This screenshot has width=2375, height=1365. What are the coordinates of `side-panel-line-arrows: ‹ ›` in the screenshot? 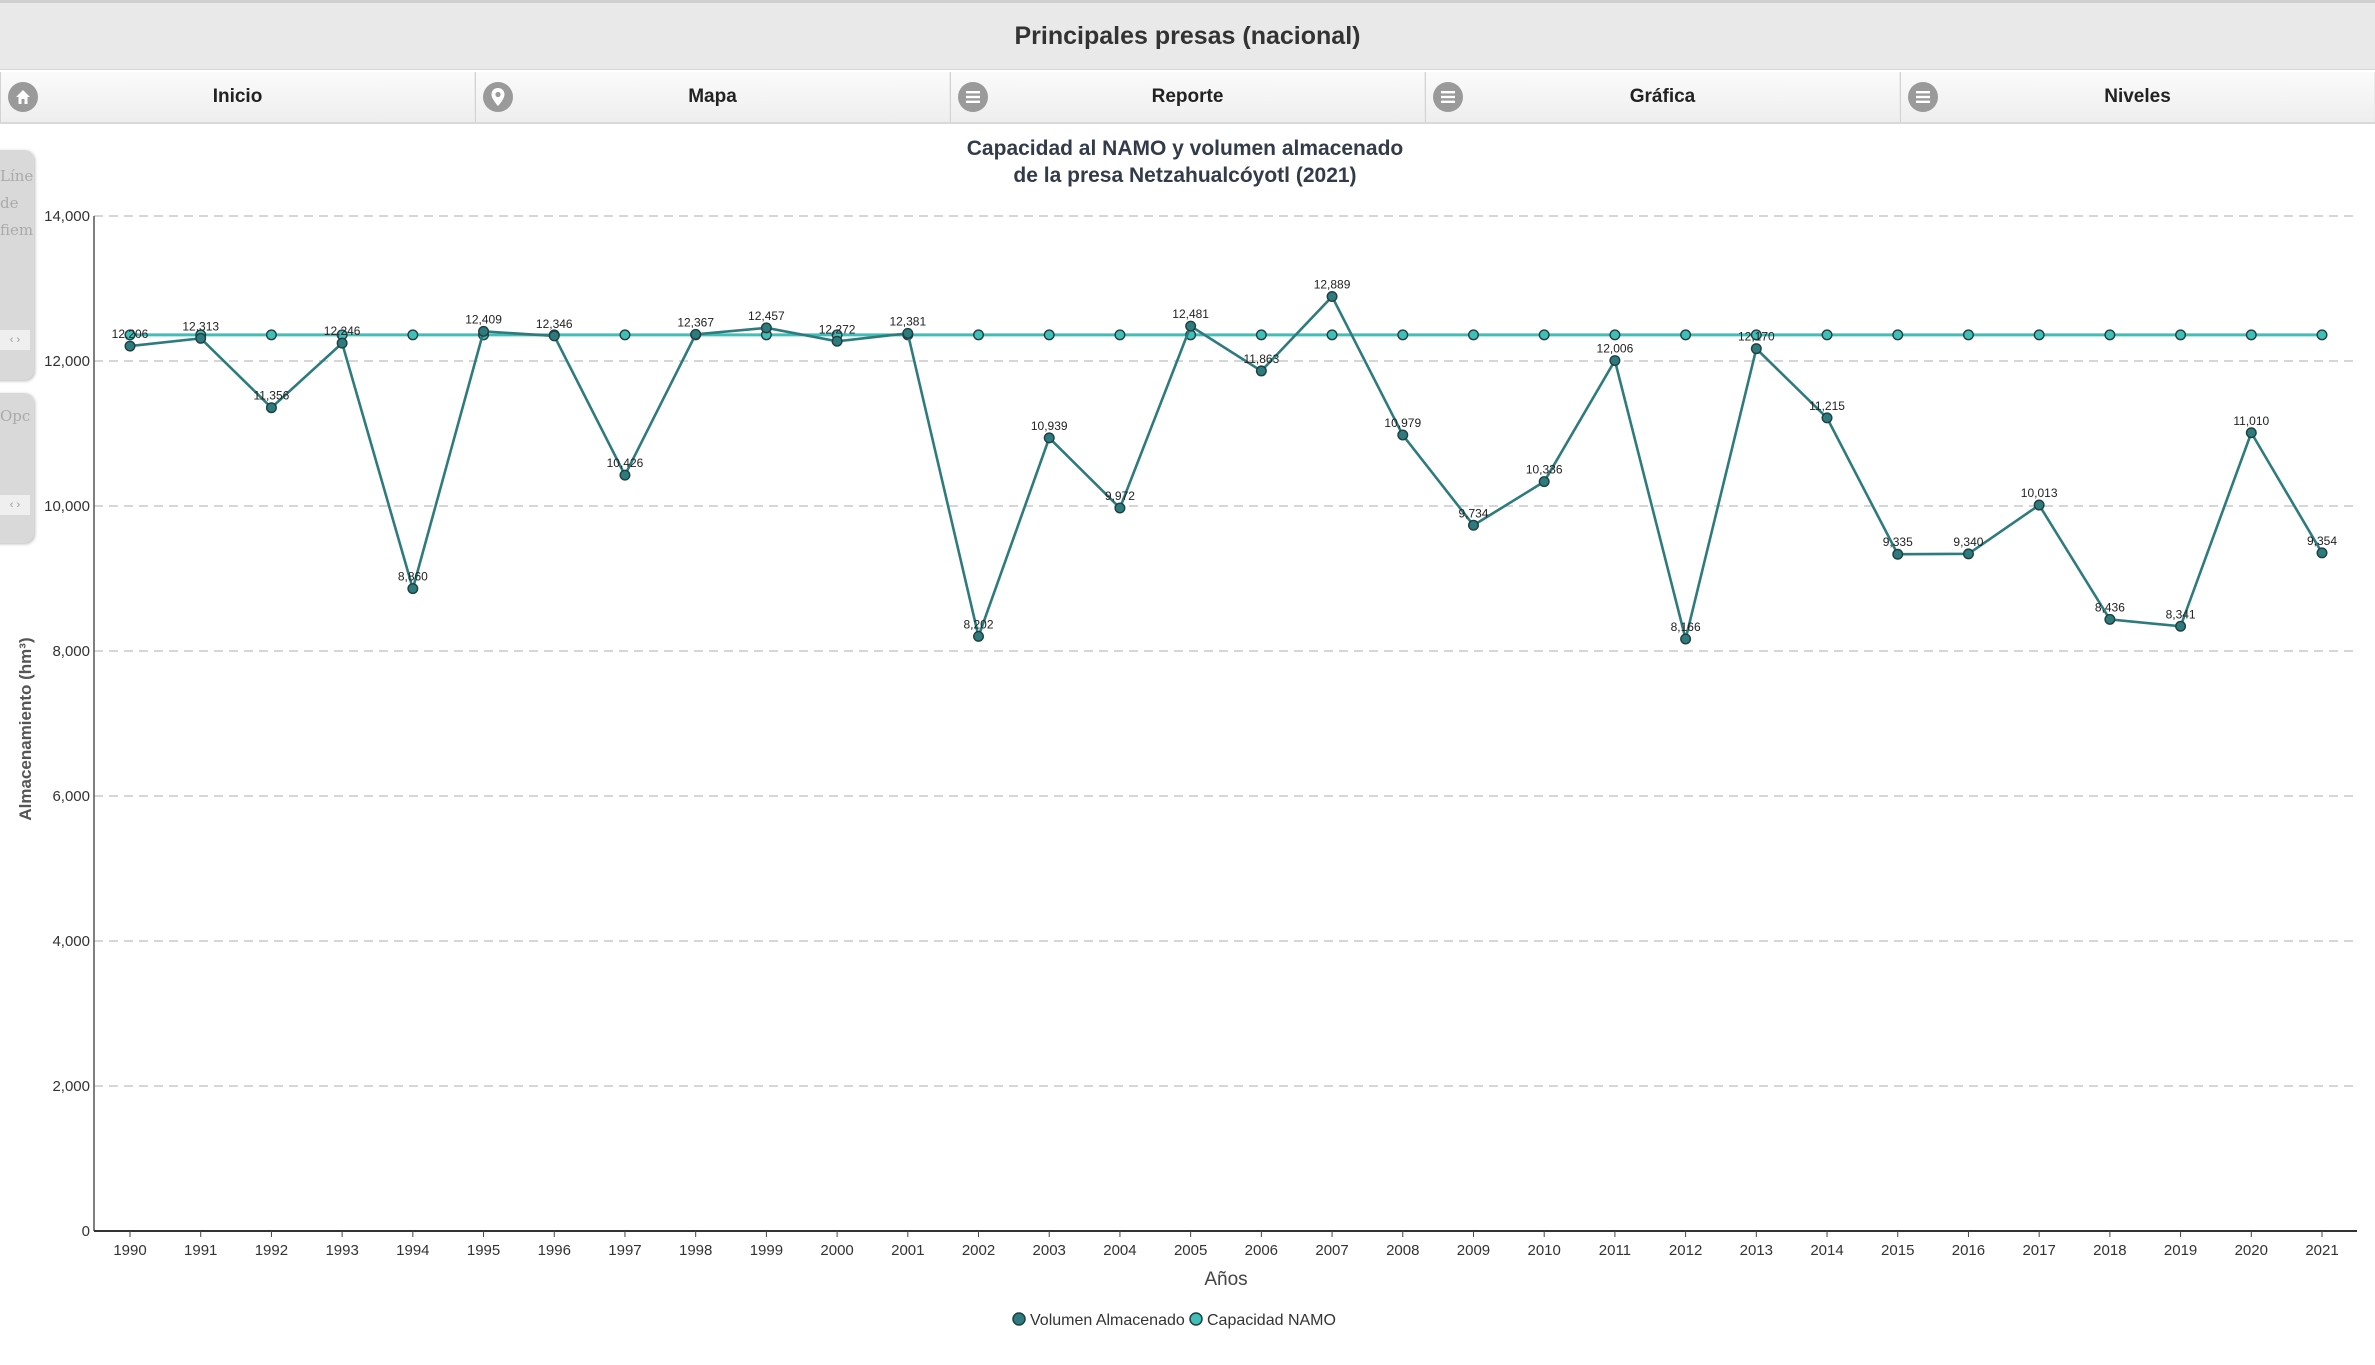 It's located at (15, 340).